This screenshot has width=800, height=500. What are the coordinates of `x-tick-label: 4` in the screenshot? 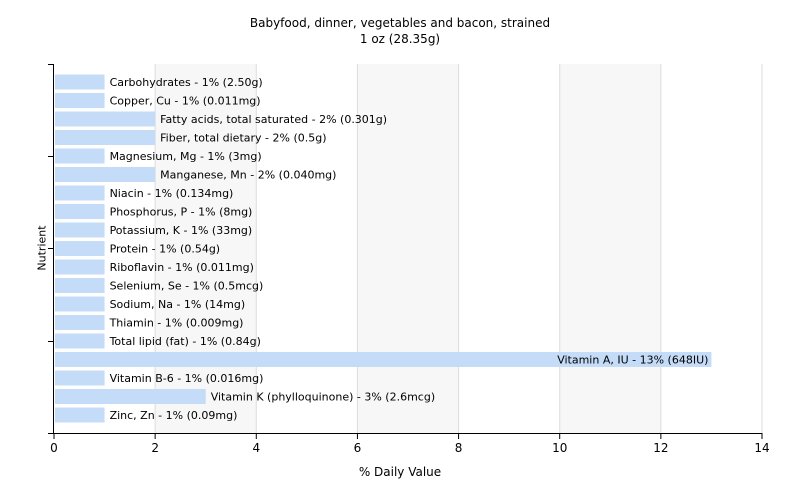 It's located at (256, 448).